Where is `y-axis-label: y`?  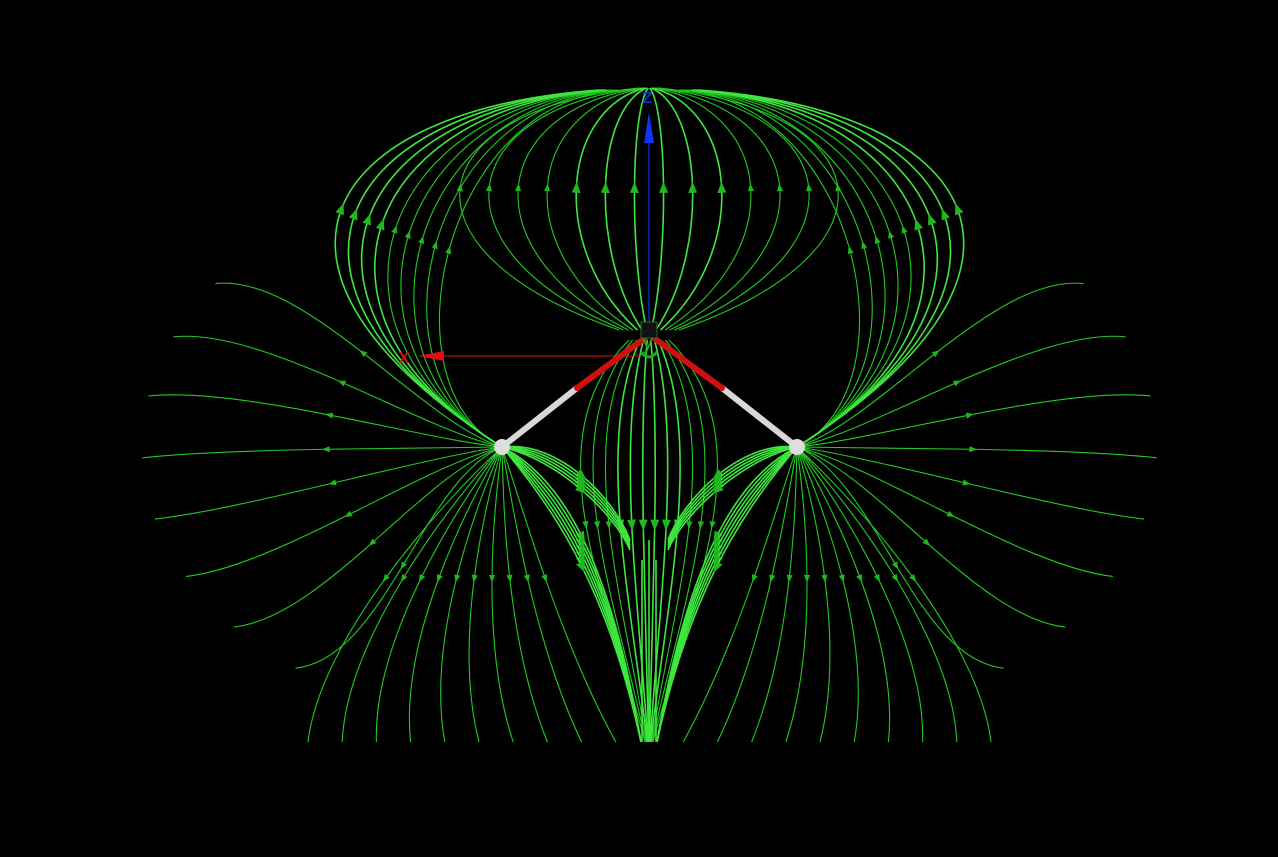
y-axis-label: y is located at coordinates (647, 343).